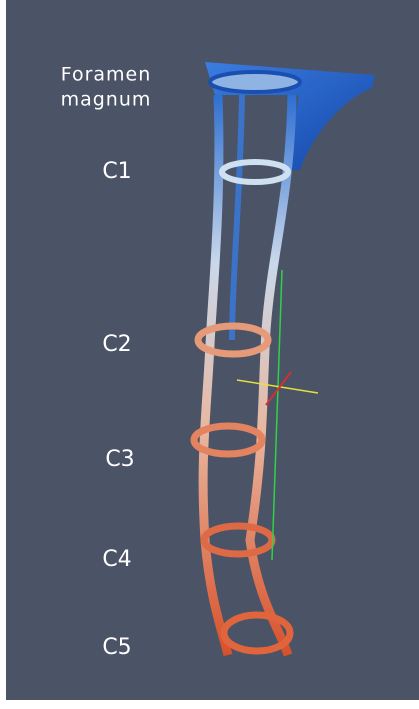 The width and height of the screenshot is (419, 709). I want to click on ring-c3, so click(228, 440).